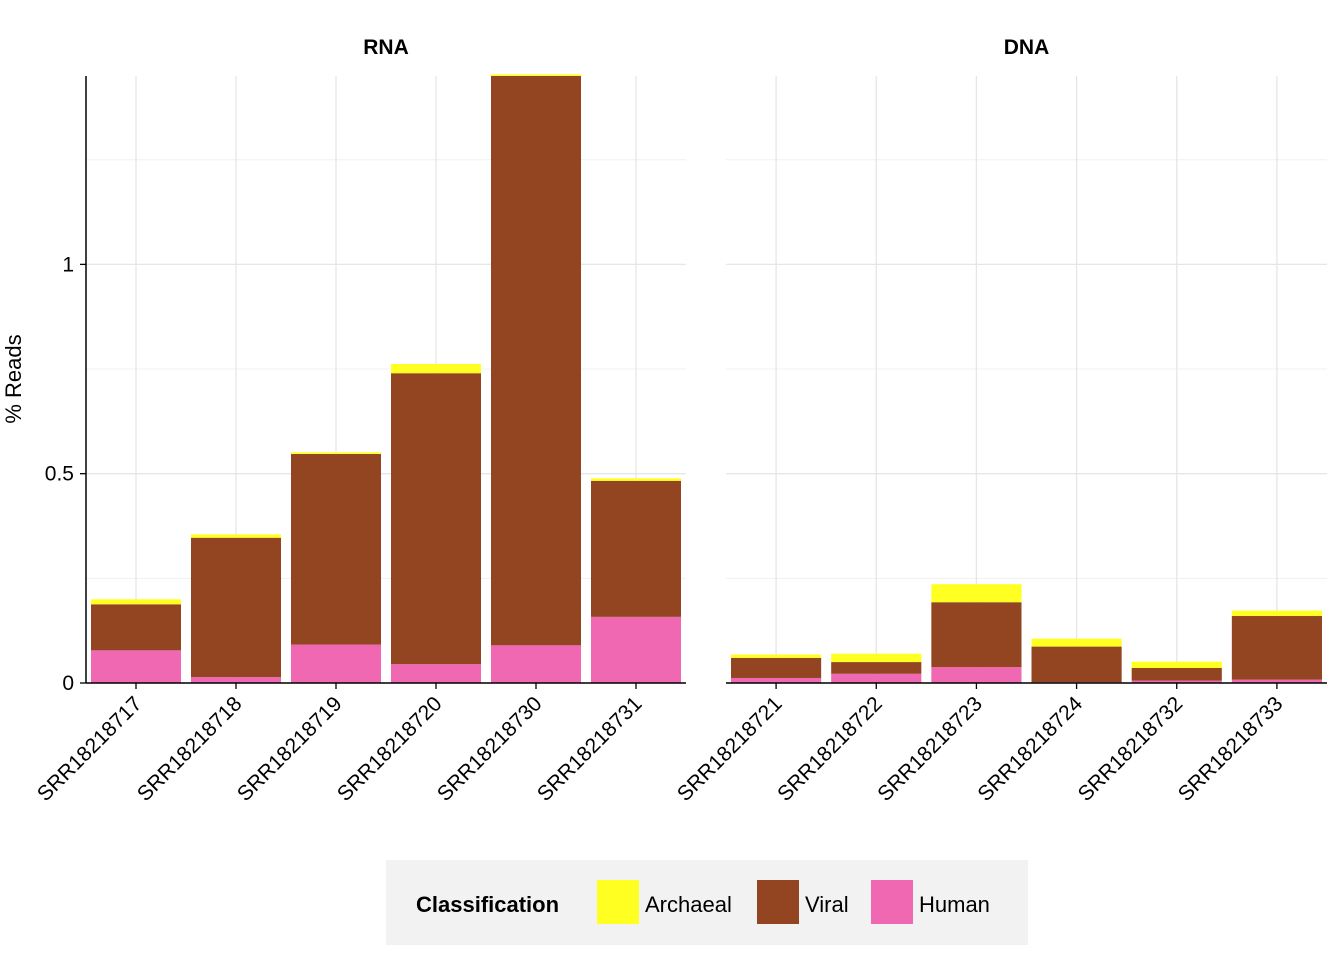  What do you see at coordinates (386, 47) in the screenshot?
I see `facet-title: RNA` at bounding box center [386, 47].